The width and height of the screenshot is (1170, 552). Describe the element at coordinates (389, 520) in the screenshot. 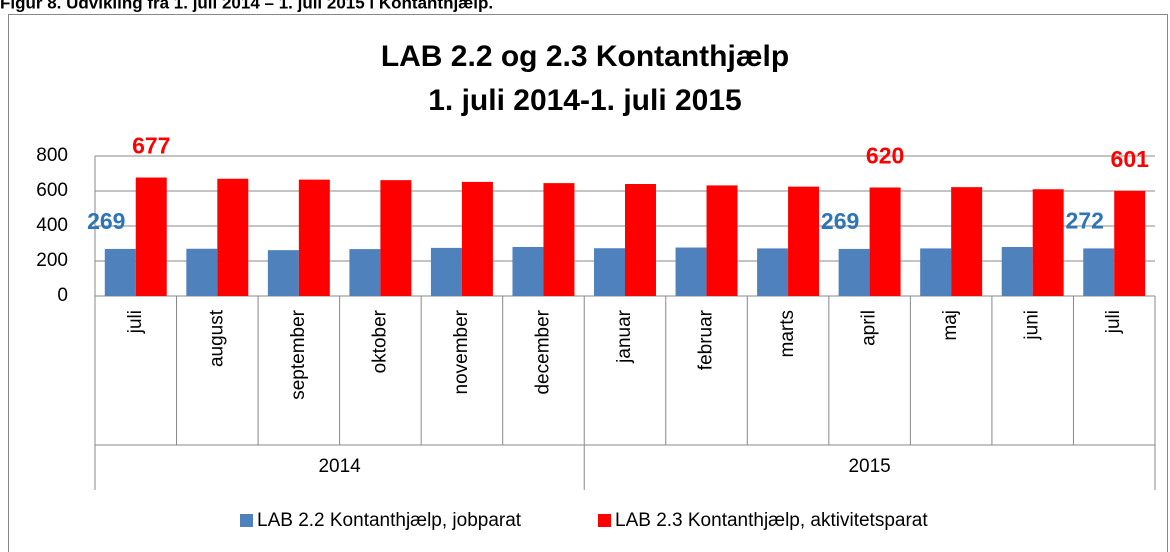

I see `legend-label: LAB 2.2 Kontanthjælp, jobparat` at that location.